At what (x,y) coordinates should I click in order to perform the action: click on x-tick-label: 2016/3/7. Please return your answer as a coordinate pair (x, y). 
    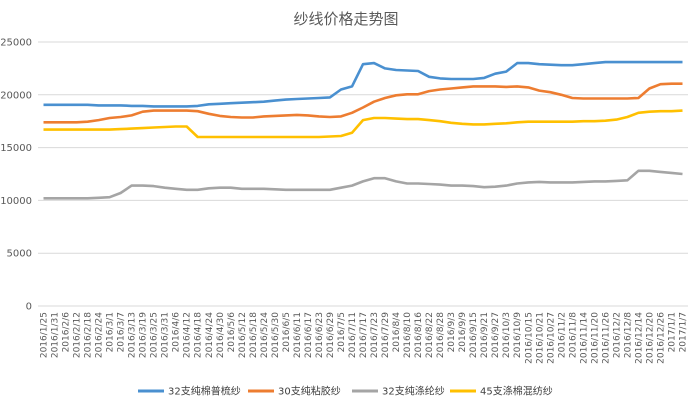
    Looking at the image, I should click on (122, 332).